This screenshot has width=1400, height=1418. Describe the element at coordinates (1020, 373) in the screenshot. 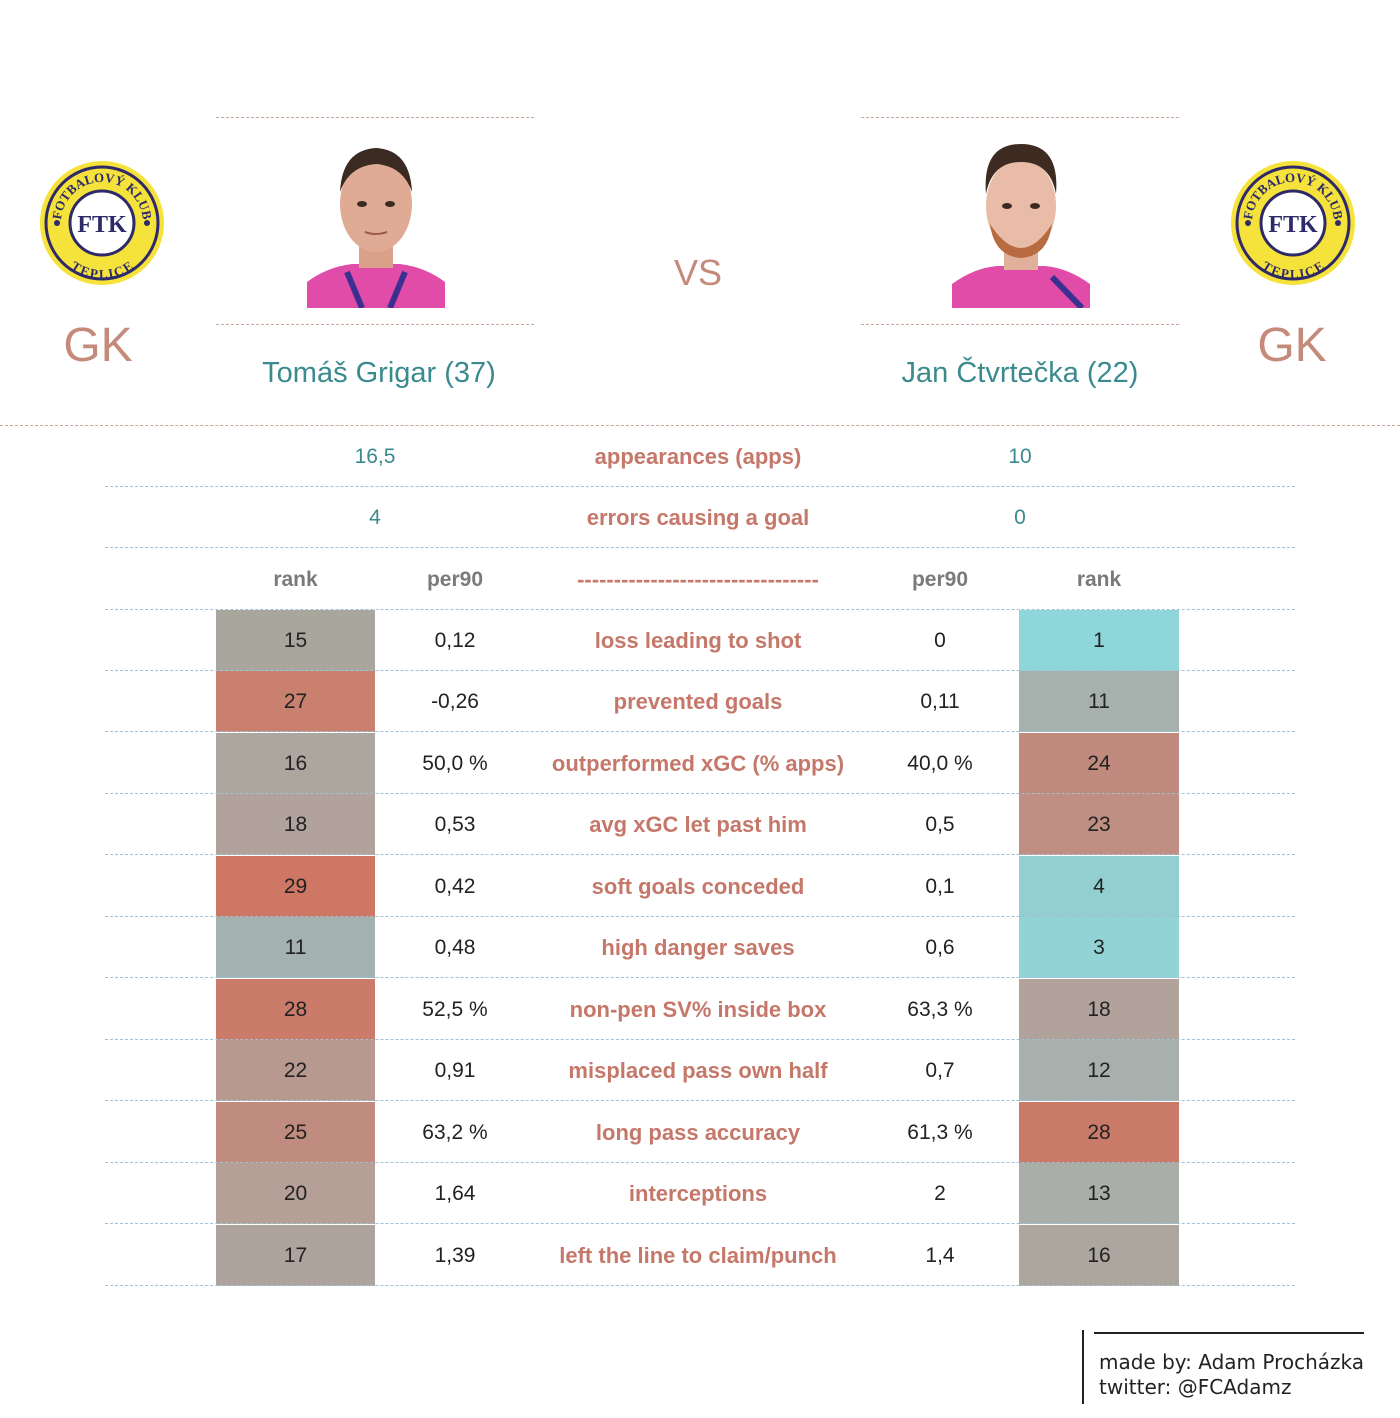

I see `player-name-right: Jan Čtvrtečka (22)` at that location.